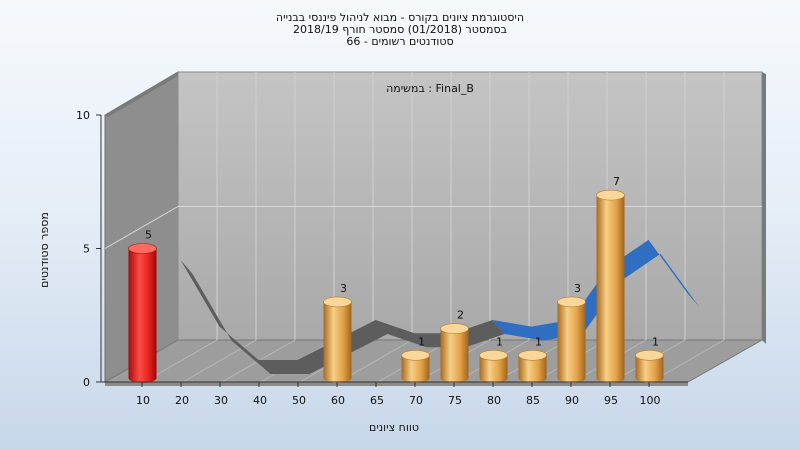  Describe the element at coordinates (86, 382) in the screenshot. I see `y-tick-label: 0` at that location.